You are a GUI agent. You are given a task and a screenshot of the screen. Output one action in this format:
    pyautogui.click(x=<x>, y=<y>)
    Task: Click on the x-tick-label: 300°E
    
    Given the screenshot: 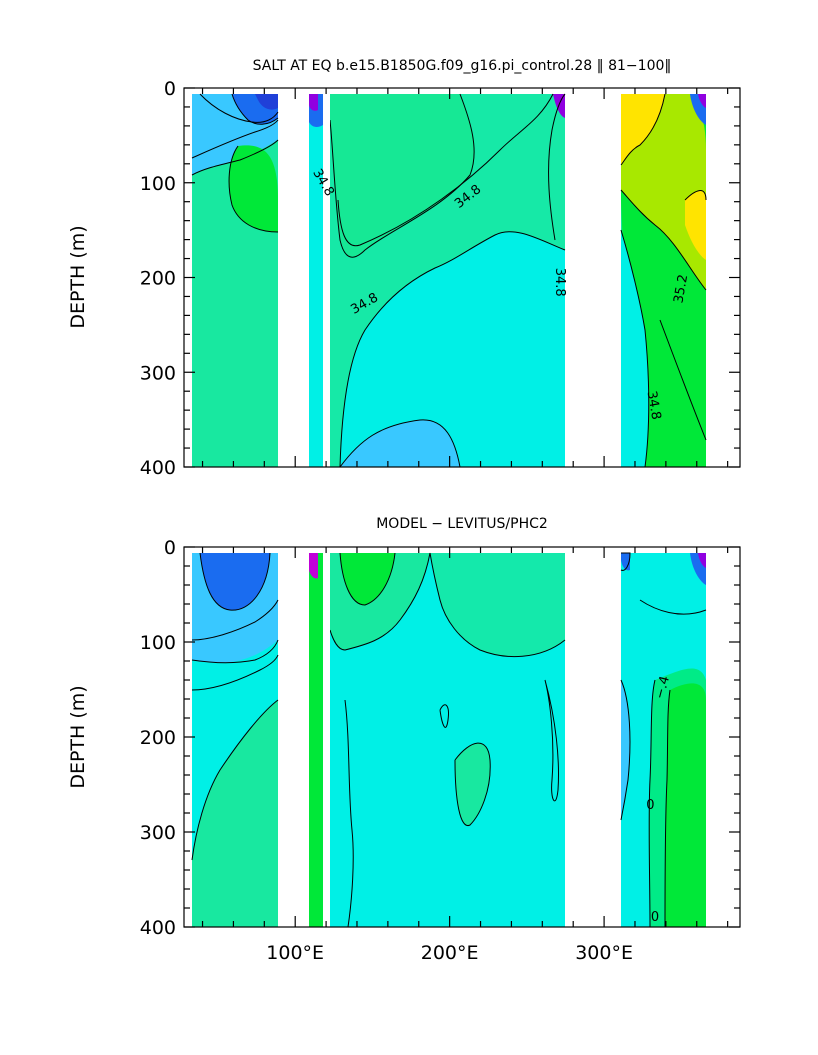 What is the action you would take?
    pyautogui.click(x=604, y=953)
    